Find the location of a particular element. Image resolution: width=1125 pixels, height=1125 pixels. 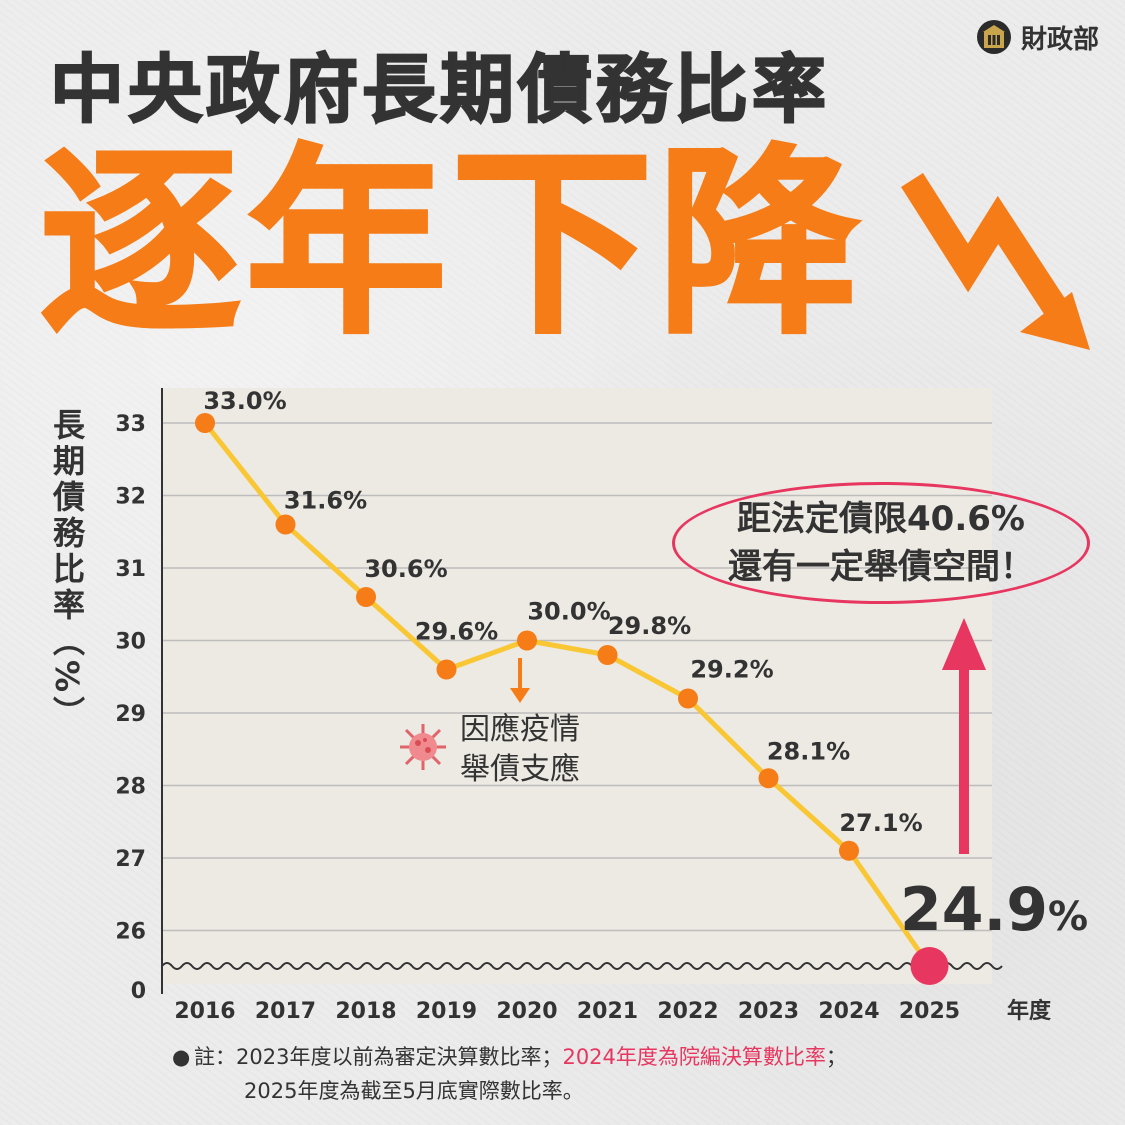

covid-note-line1: 因應疫情 is located at coordinates (520, 729).